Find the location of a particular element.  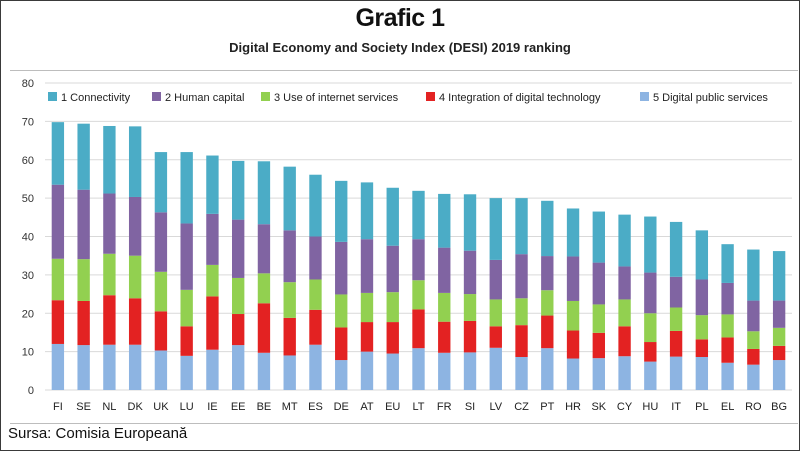

y-tick-label: 80 is located at coordinates (28, 84).